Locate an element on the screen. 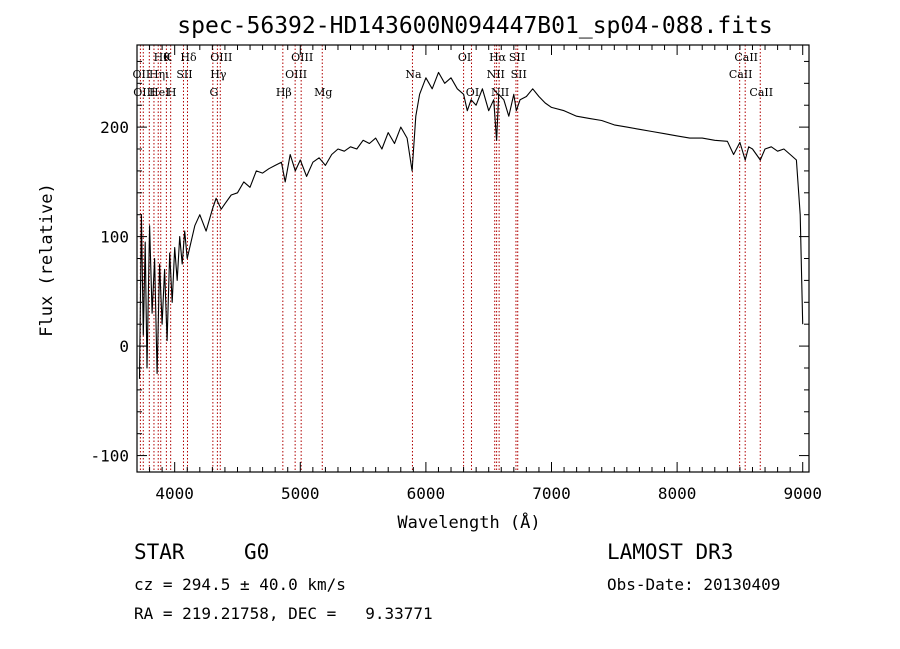 Image resolution: width=900 pixels, height=649 pixels. x-tick-label: 6000 is located at coordinates (426, 493).